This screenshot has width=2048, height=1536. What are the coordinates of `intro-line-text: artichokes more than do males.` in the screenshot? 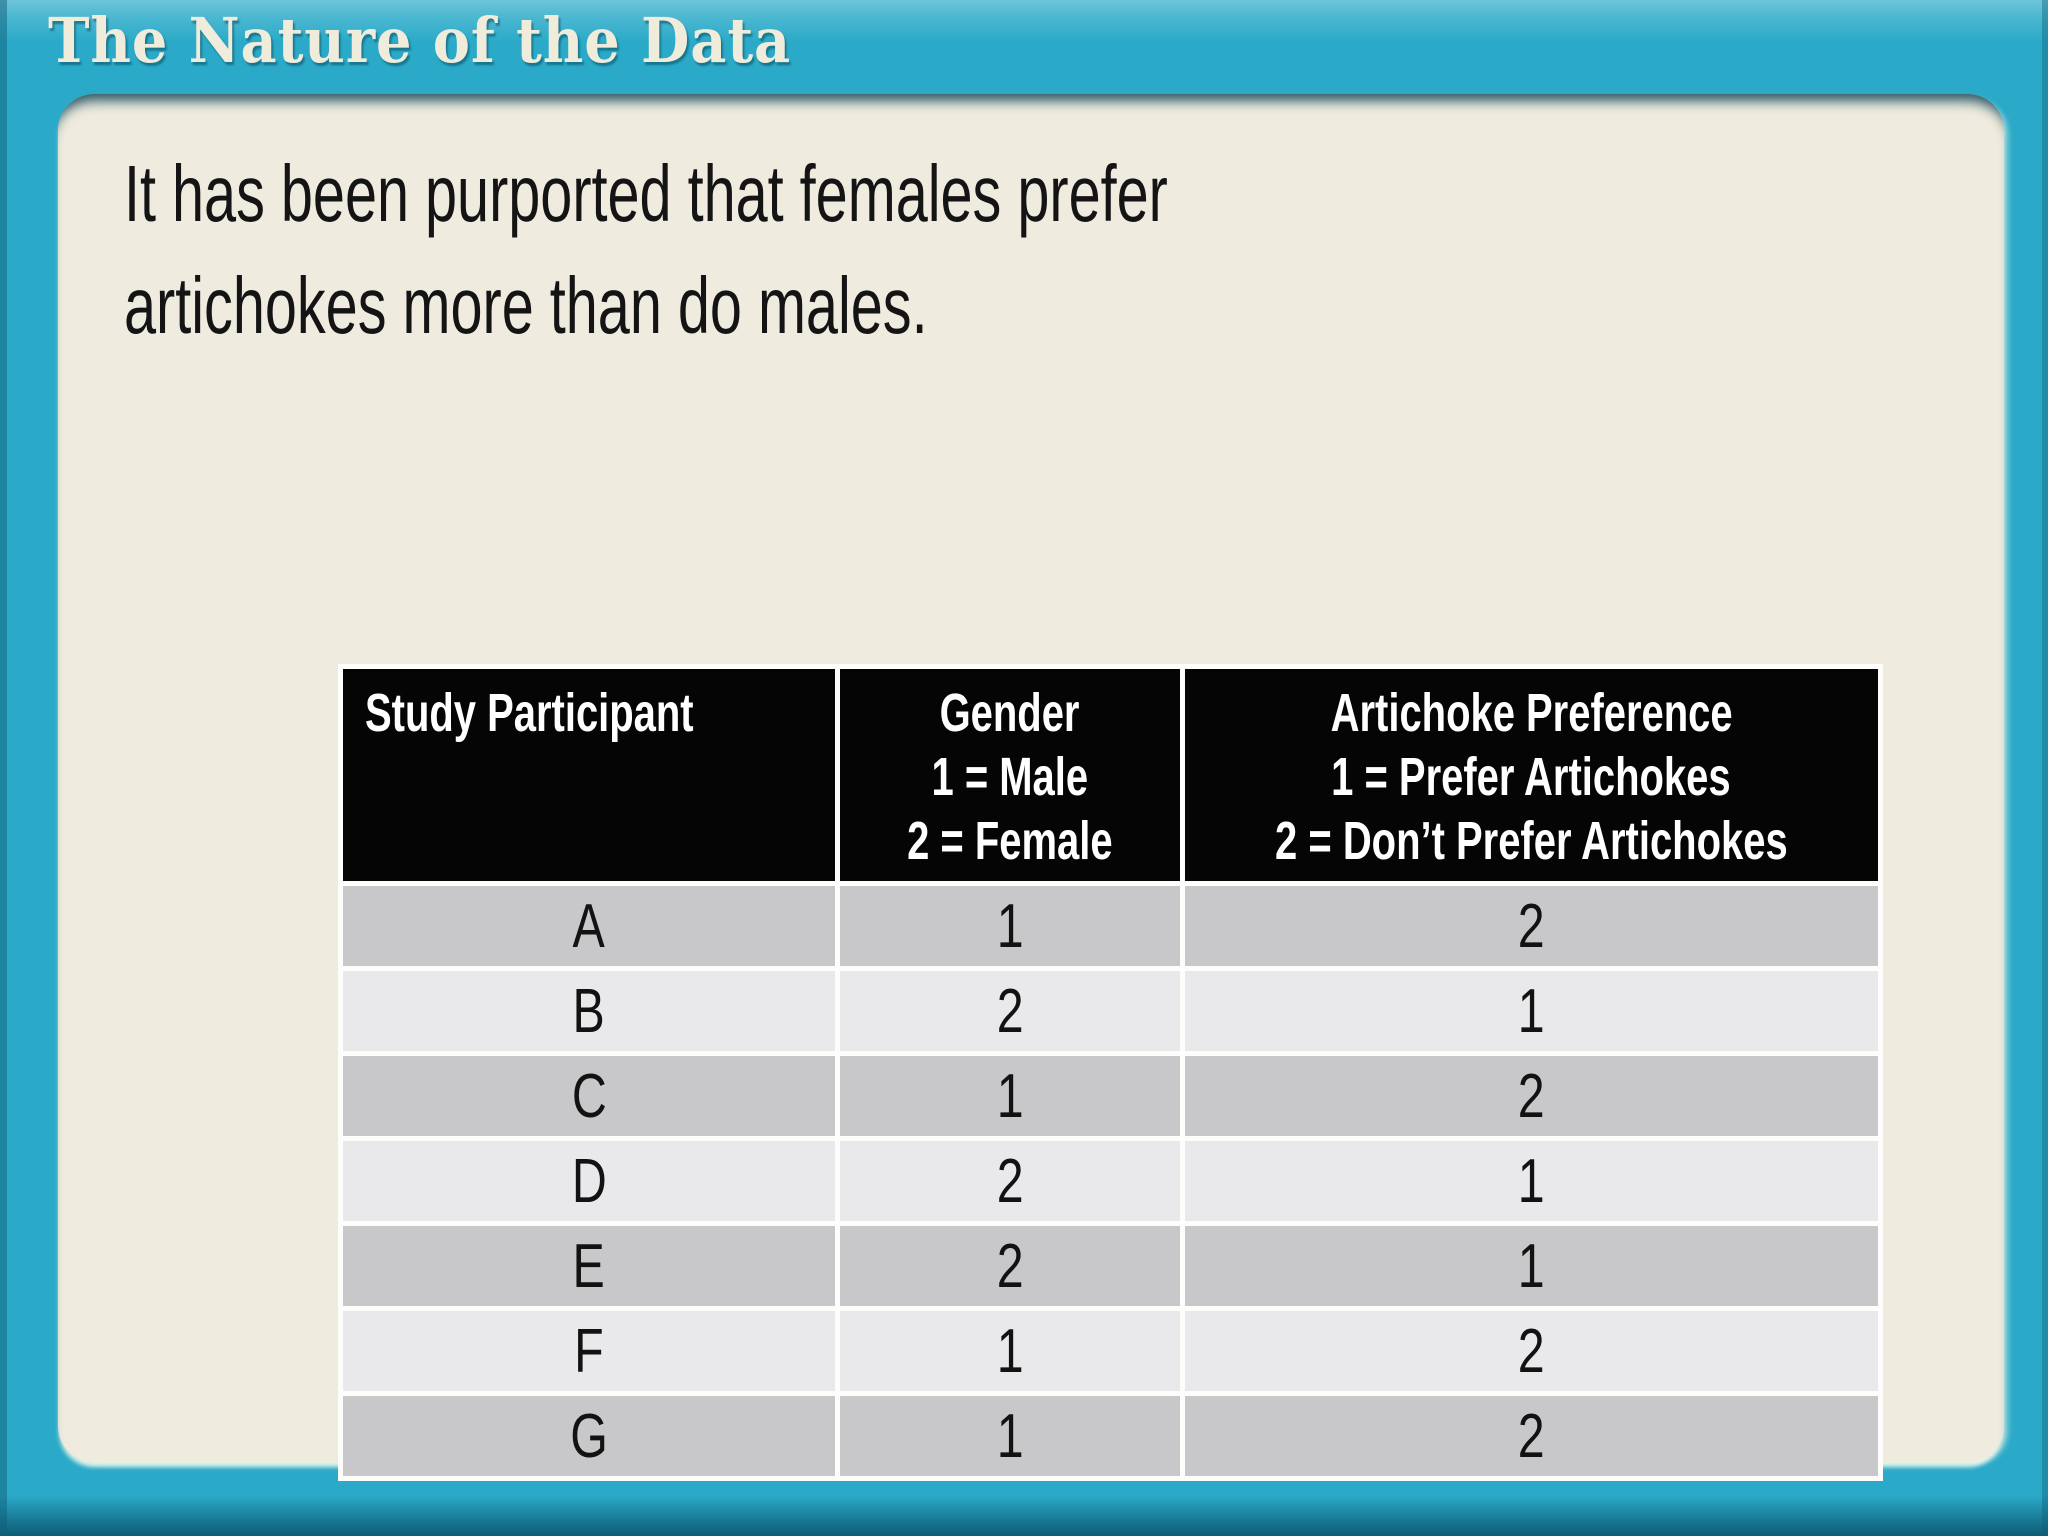 It's located at (526, 305).